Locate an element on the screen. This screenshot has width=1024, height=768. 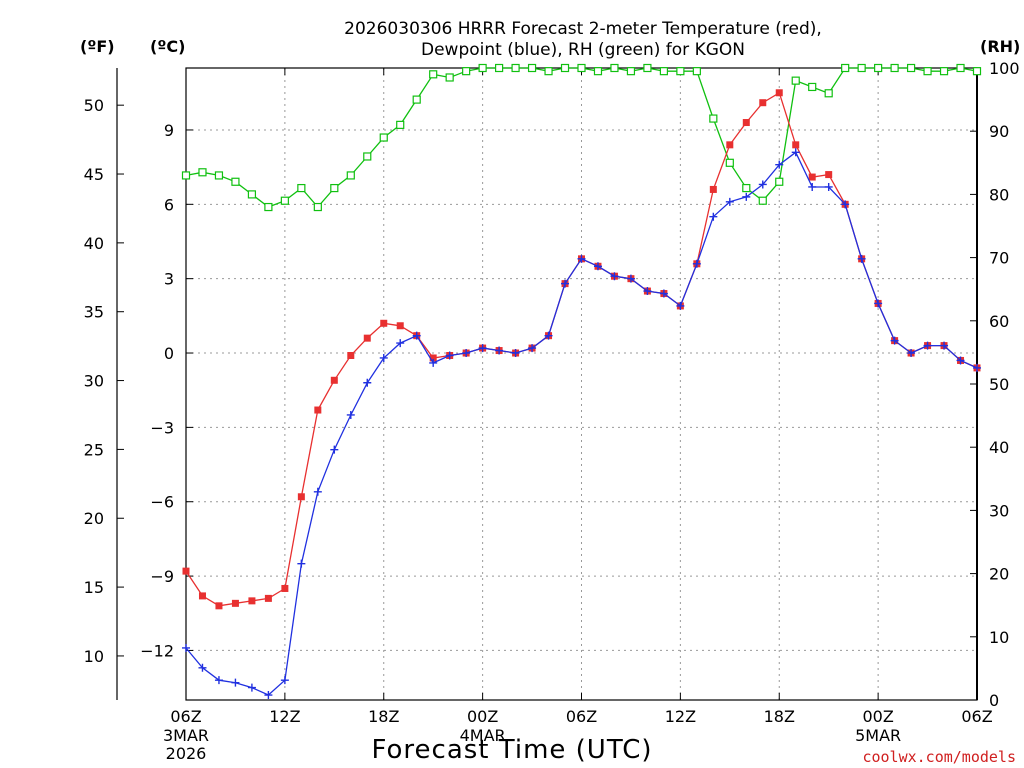
x-tick-label: 00Z is located at coordinates (482, 716).